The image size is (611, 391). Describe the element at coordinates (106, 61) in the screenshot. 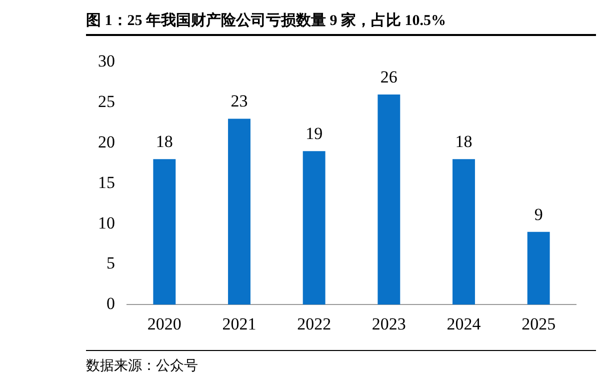

I see `y-tick-label: 30` at that location.